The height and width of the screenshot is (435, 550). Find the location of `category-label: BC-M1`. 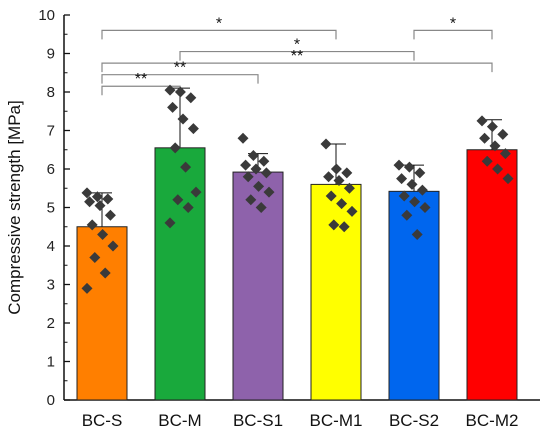

category-label: BC-M1 is located at coordinates (336, 420).